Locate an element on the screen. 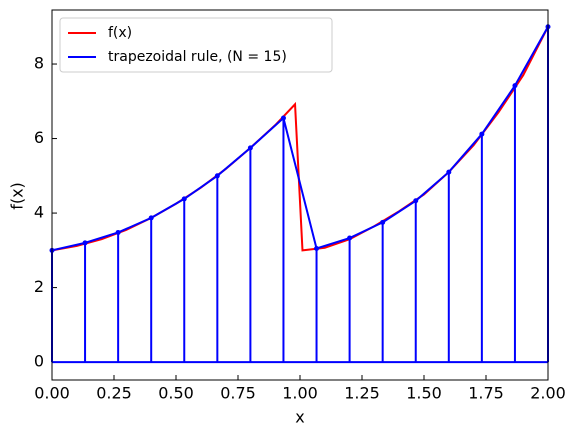 Image resolution: width=580 pixels, height=443 pixels. x-tick-label: 0.00 is located at coordinates (52, 393).